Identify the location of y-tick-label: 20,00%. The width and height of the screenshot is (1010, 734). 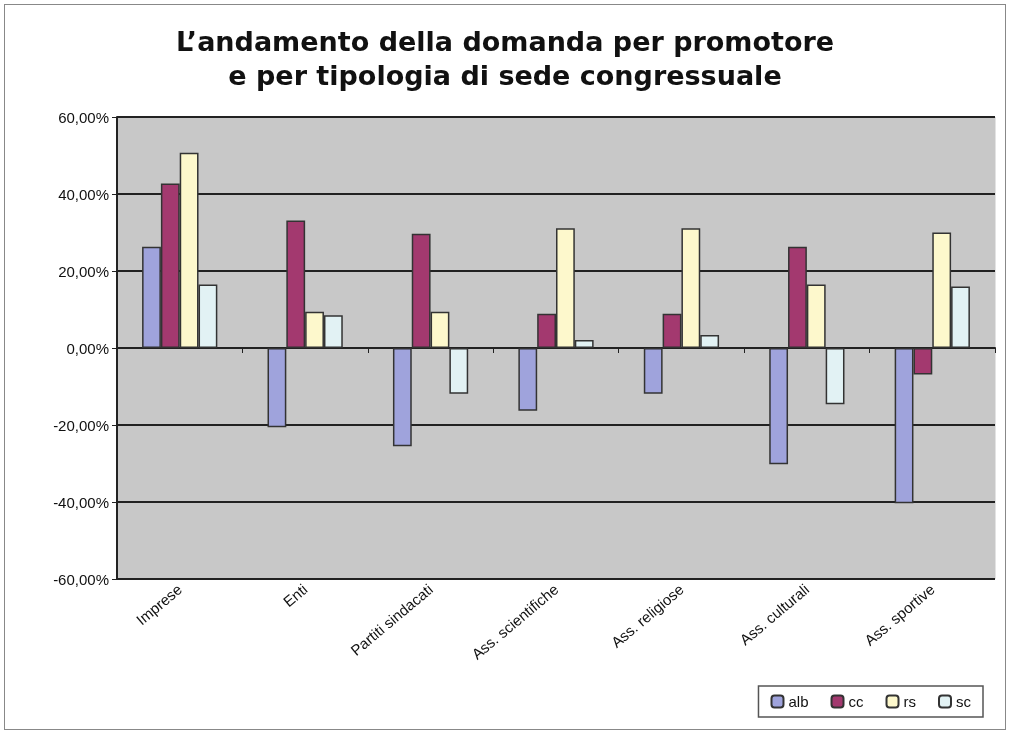
(83, 271).